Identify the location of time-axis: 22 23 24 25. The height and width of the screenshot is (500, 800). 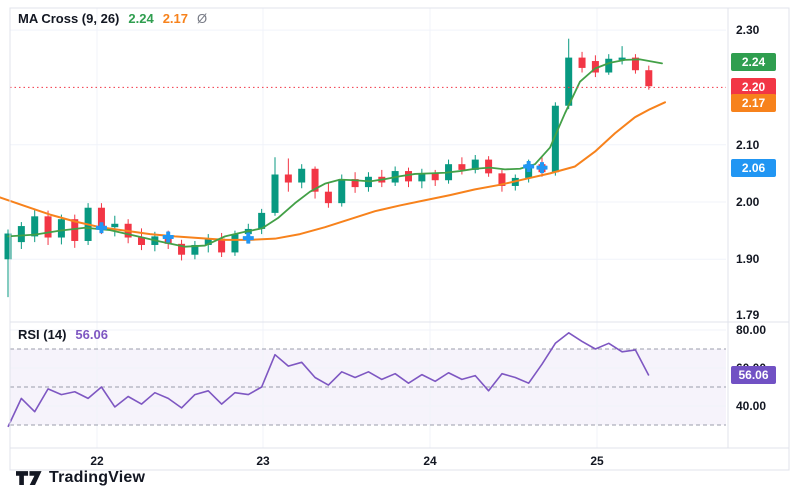
(400, 461).